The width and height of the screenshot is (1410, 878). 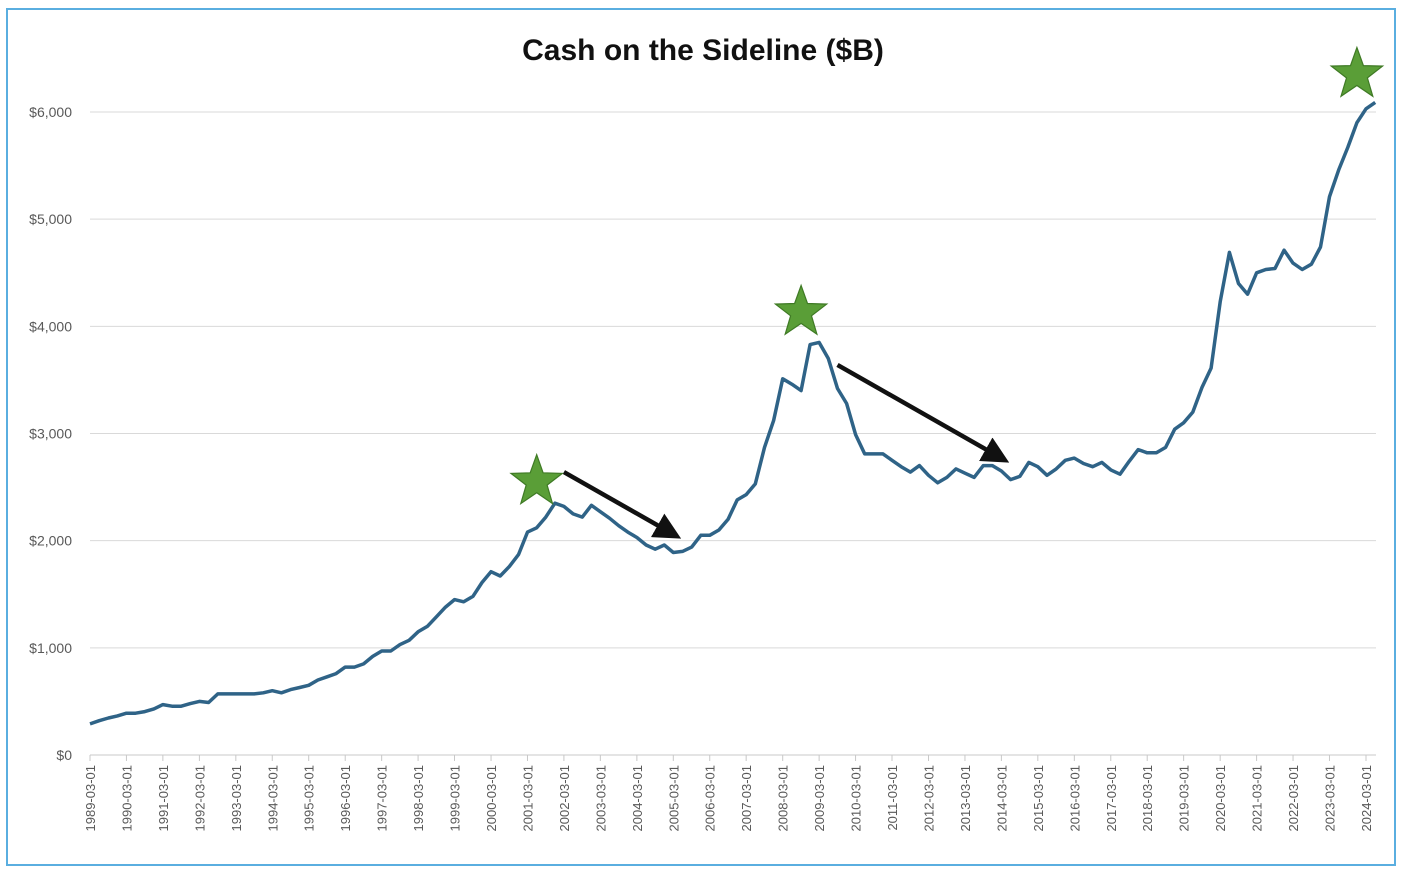 I want to click on x-tick-label: 2022-03-01, so click(x=1293, y=798).